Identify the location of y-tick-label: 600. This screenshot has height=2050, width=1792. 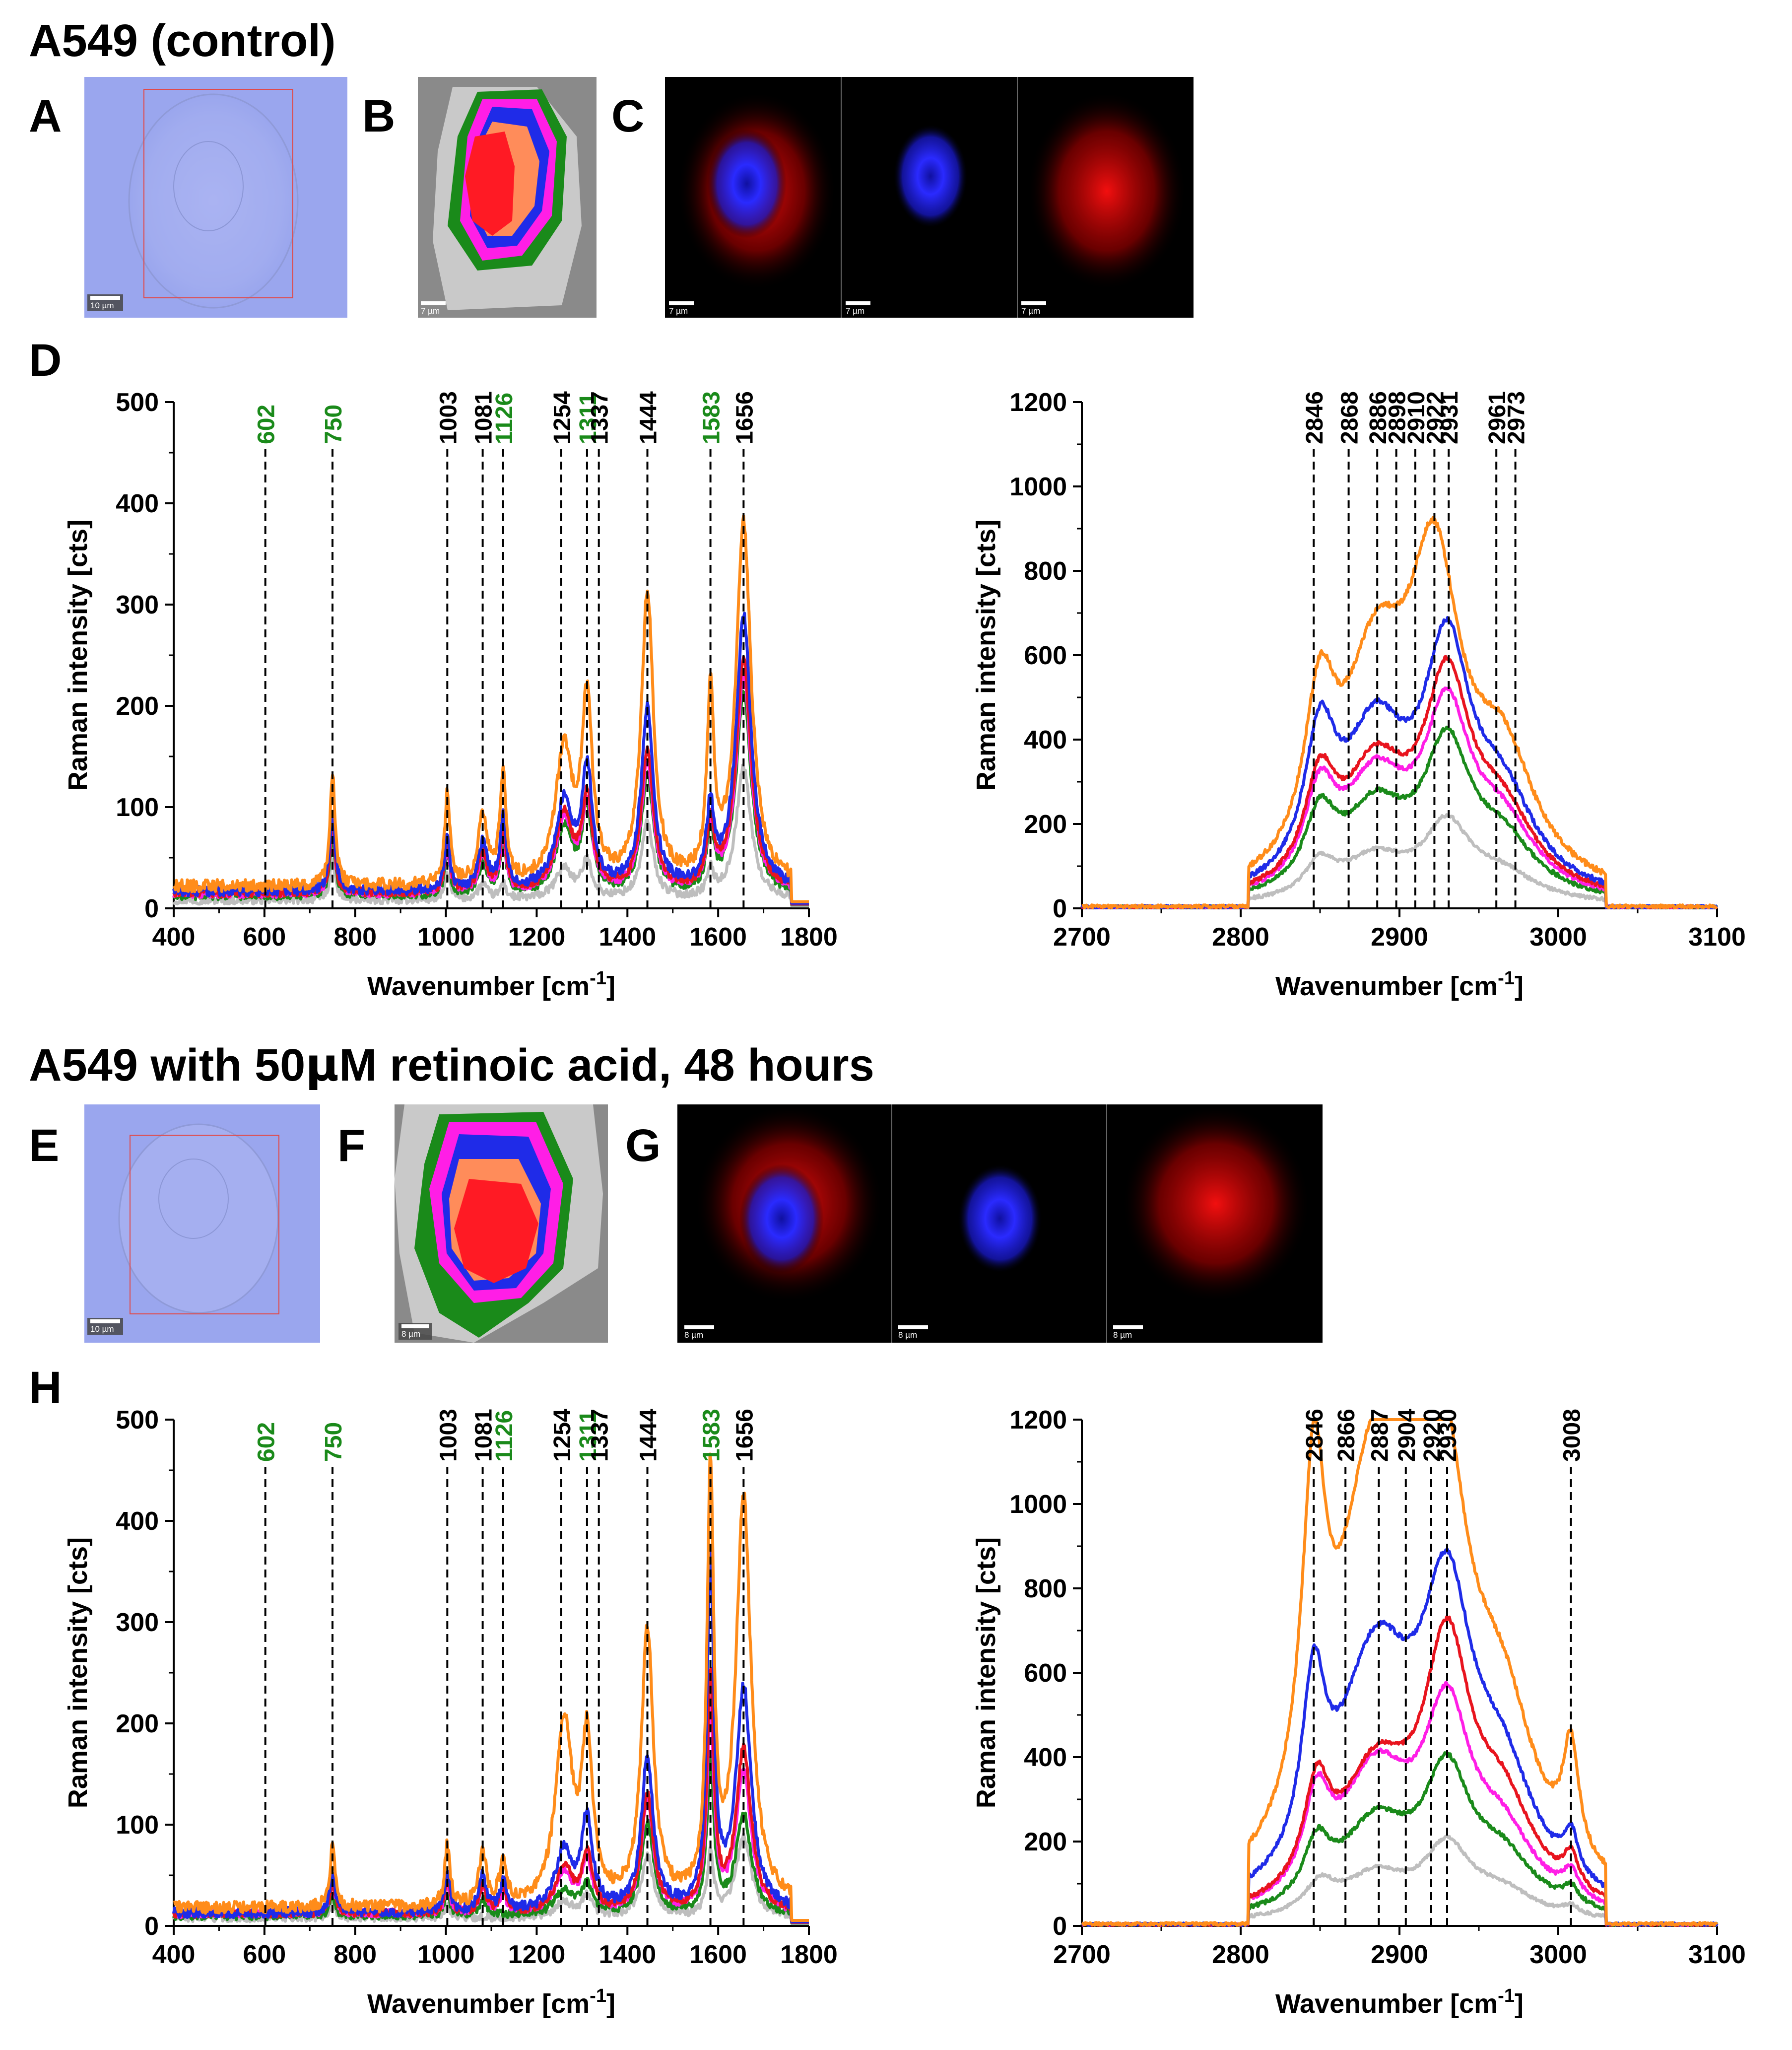
(1045, 1673).